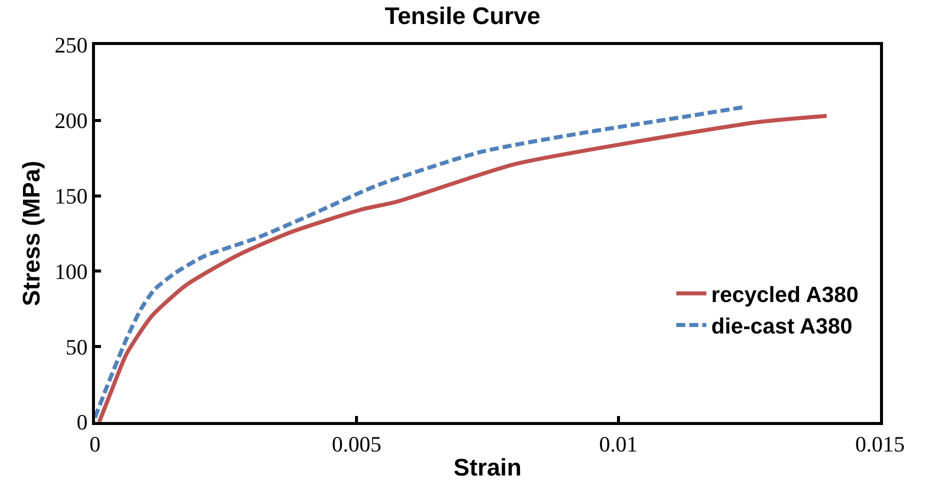 The height and width of the screenshot is (492, 925). I want to click on y-tick-label: 200, so click(71, 121).